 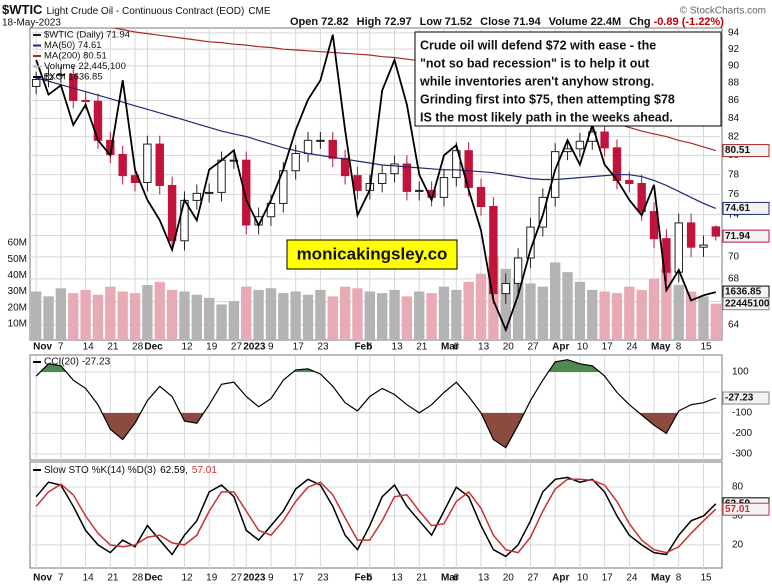 I want to click on y-tick-label: 76, so click(x=734, y=194).